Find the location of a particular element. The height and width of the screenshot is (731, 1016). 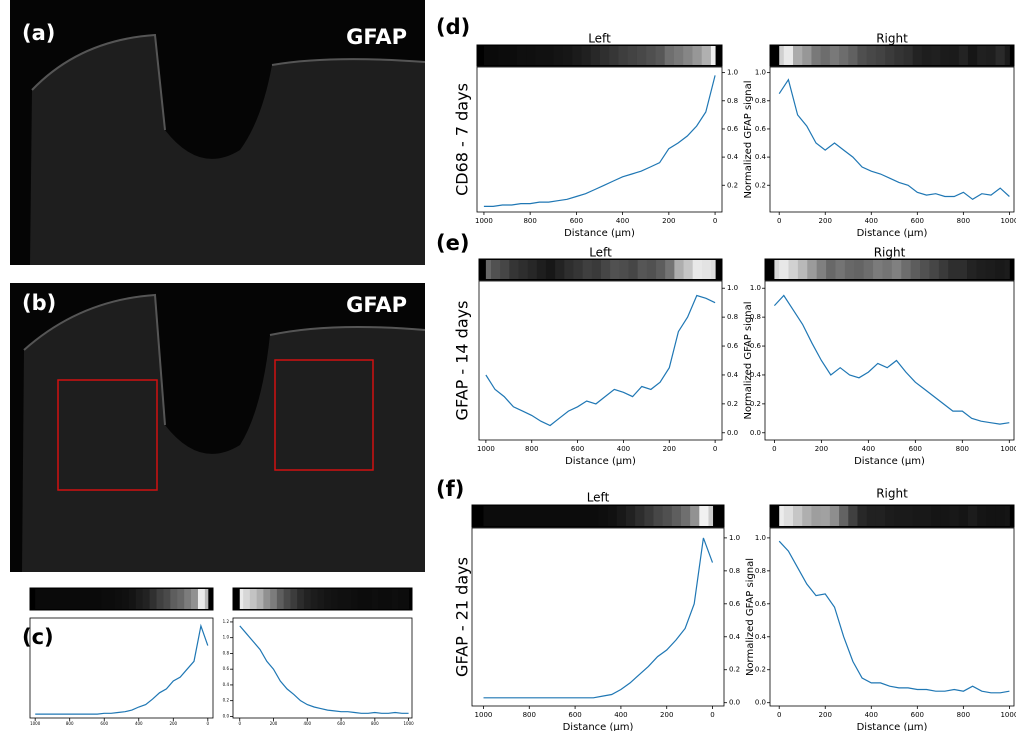

y-tick-label: 0.0 is located at coordinates (732, 433).